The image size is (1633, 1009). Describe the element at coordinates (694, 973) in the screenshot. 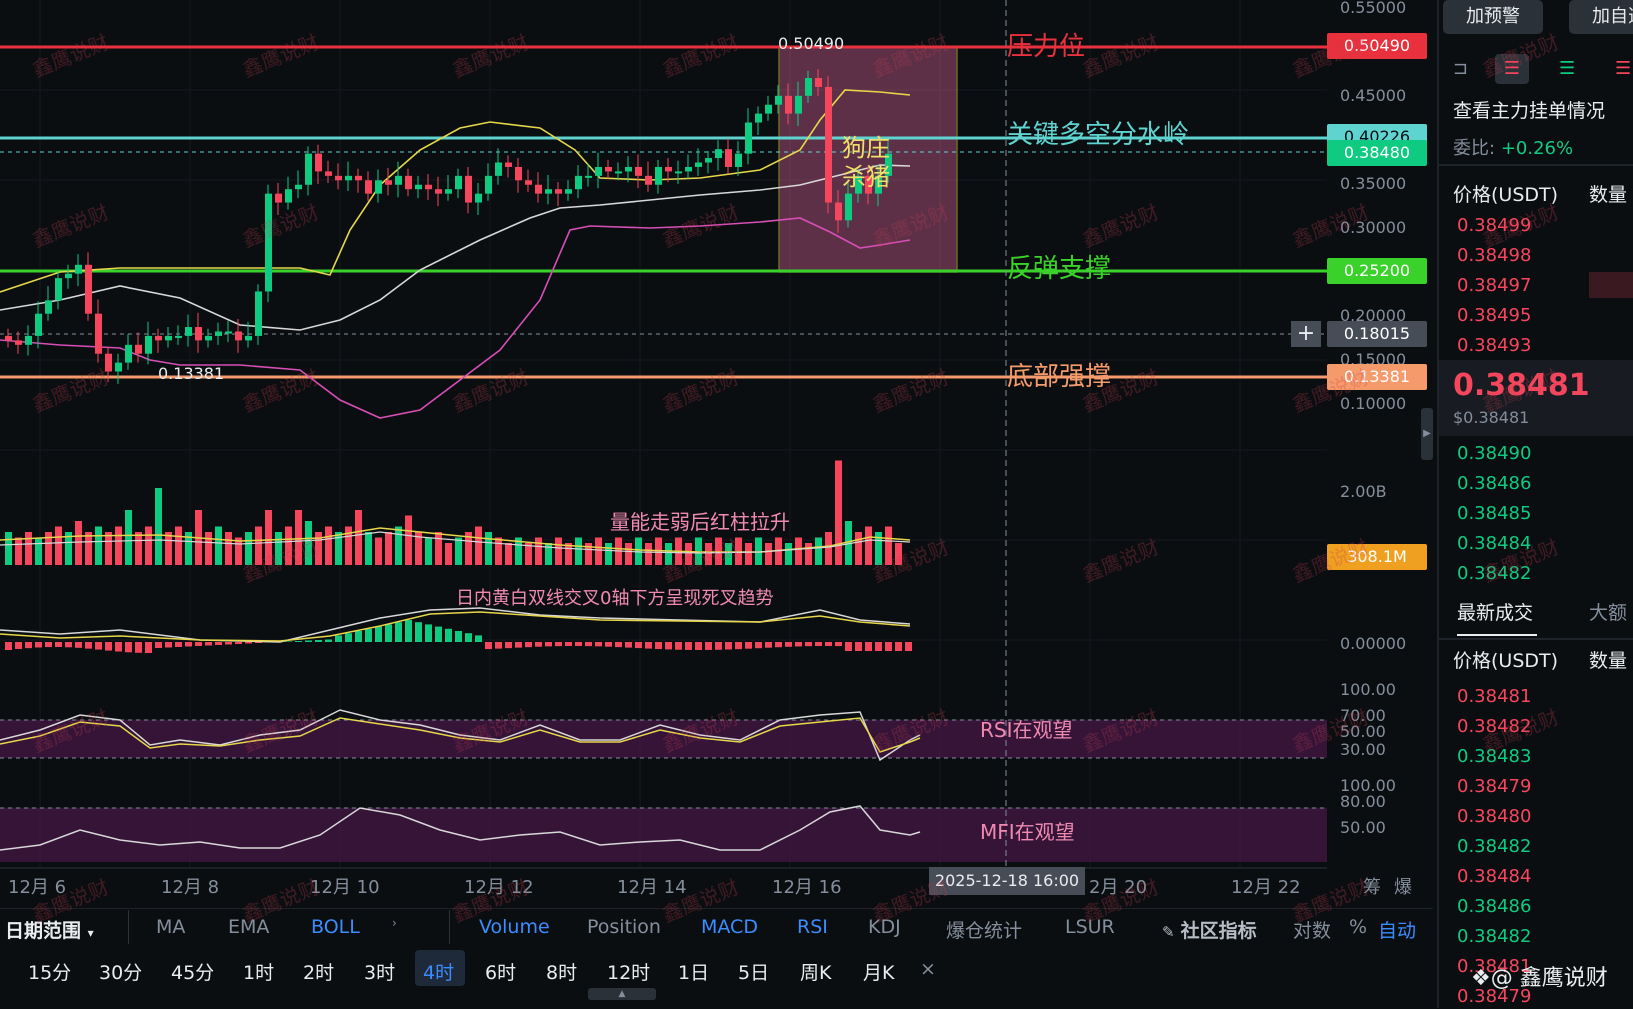

I see `tf-1d: 1日` at that location.